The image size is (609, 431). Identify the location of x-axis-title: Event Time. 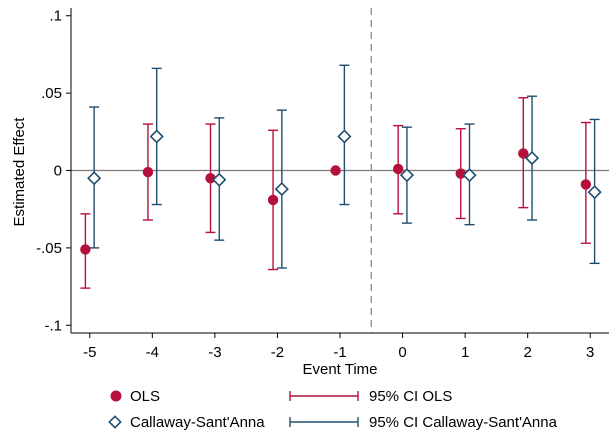
(339, 369).